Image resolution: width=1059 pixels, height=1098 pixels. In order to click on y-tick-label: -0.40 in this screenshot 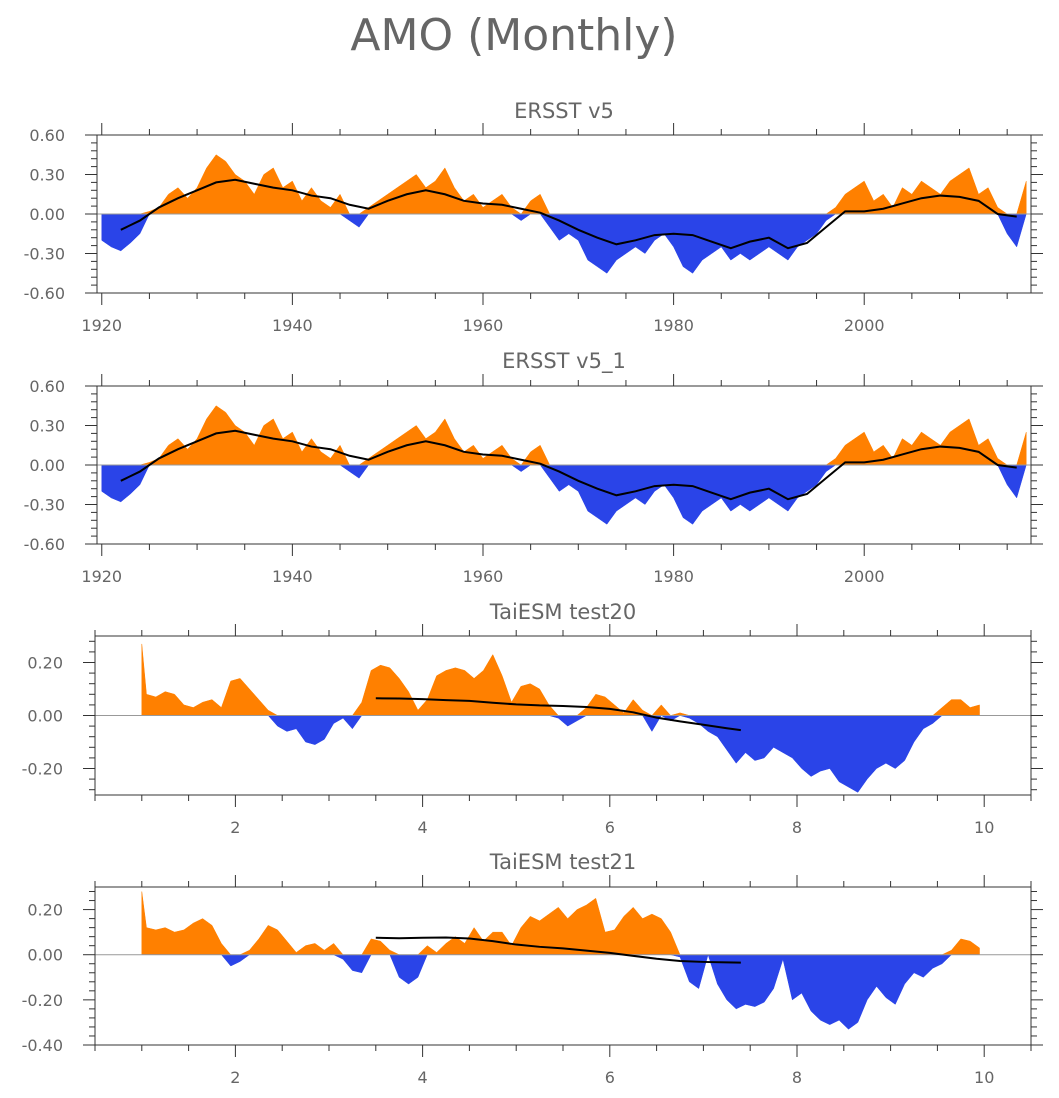, I will do `click(42, 1045)`.